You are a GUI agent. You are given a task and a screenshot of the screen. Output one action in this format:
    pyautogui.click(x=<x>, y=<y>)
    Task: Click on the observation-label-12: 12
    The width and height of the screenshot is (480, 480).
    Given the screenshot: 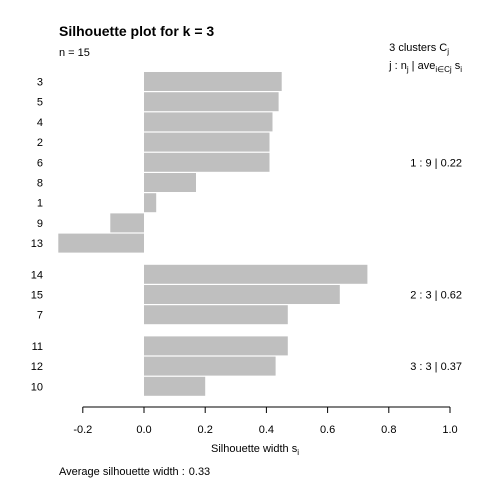 What is the action you would take?
    pyautogui.click(x=37, y=367)
    